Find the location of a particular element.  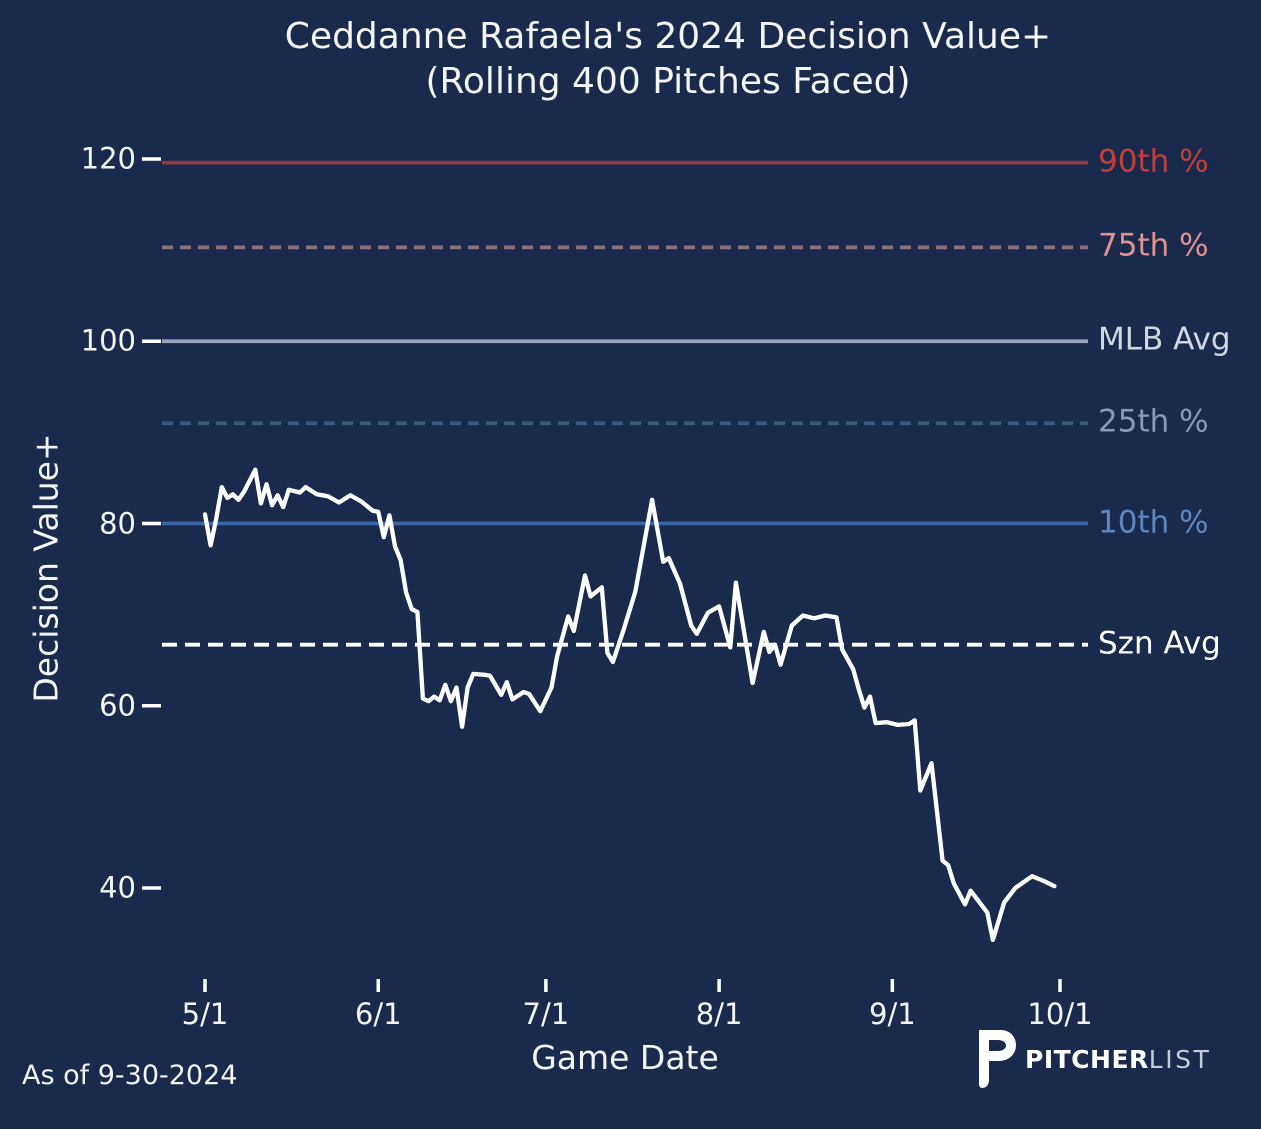

brand-text-list: LIST is located at coordinates (1180, 1059).